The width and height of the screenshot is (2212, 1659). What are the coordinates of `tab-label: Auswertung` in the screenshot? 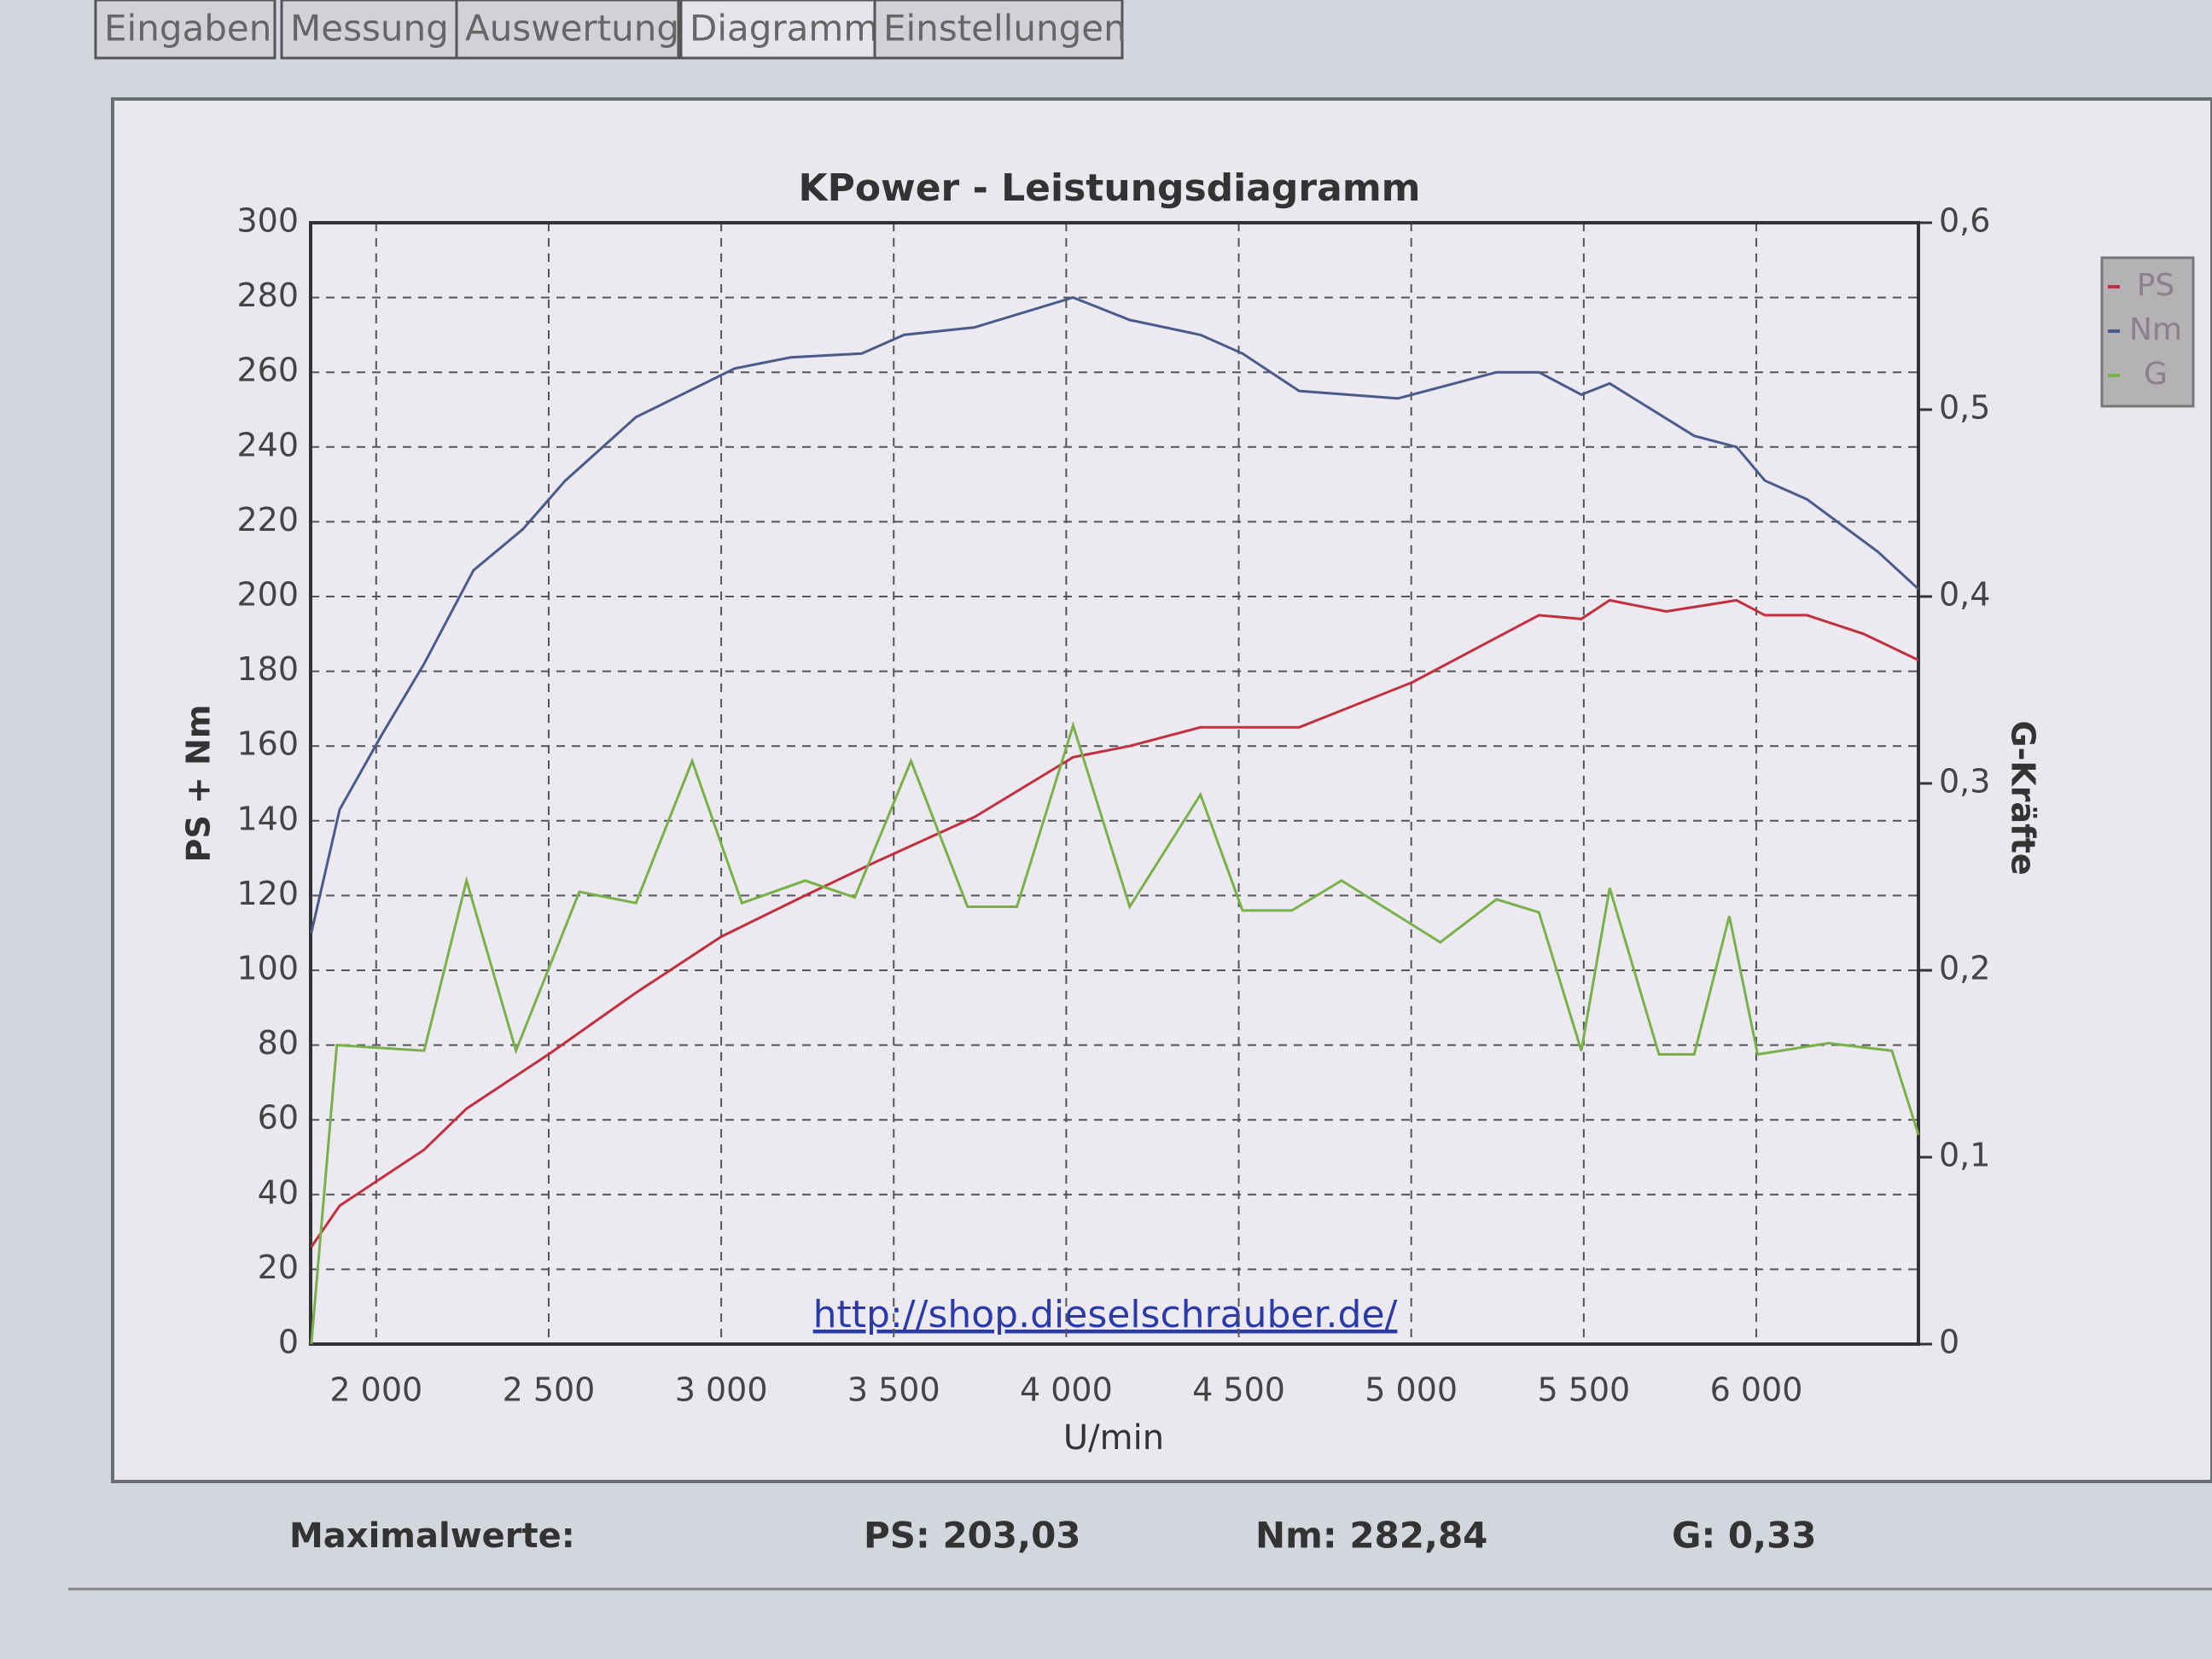 It's located at (572, 28).